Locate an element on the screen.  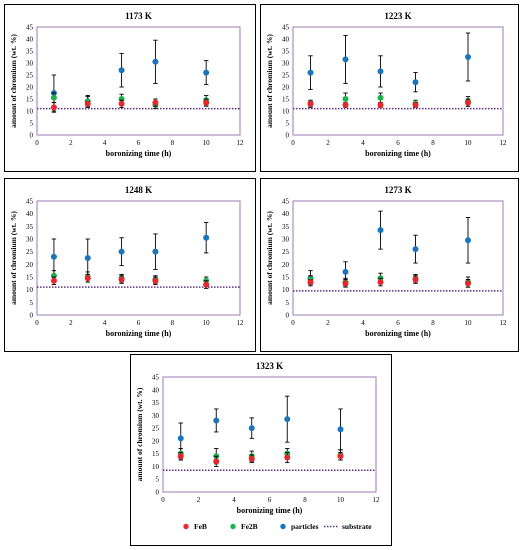
legend-label: FeB is located at coordinates (200, 526).